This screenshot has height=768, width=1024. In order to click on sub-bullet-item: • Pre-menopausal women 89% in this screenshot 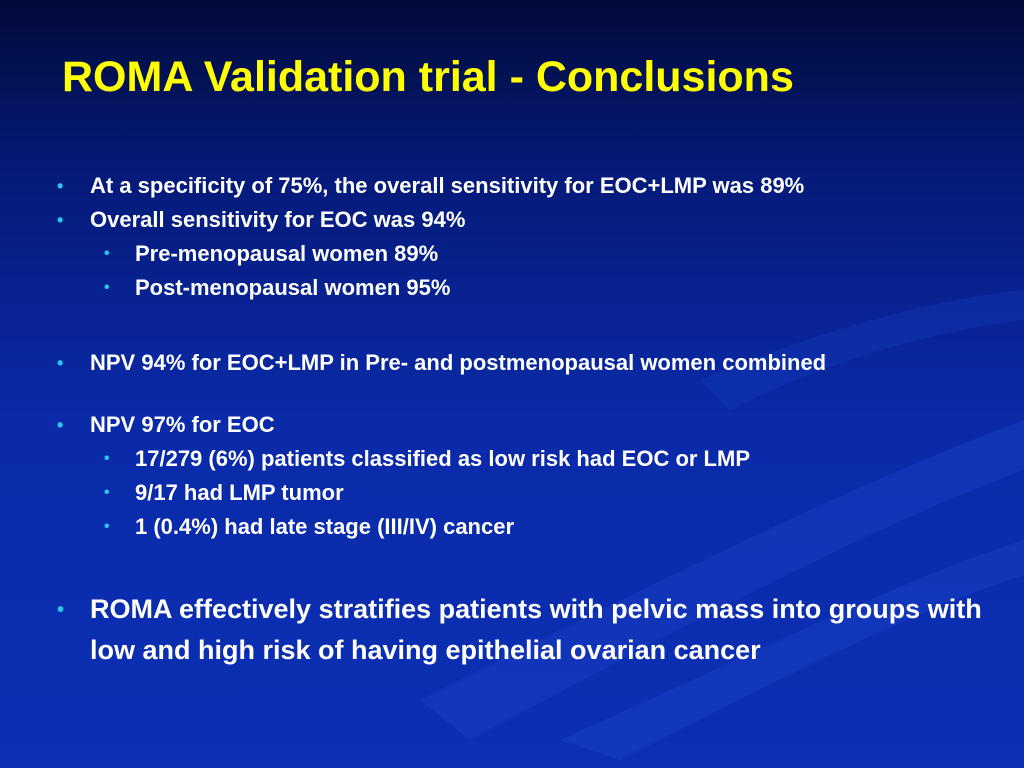, I will do `click(559, 254)`.